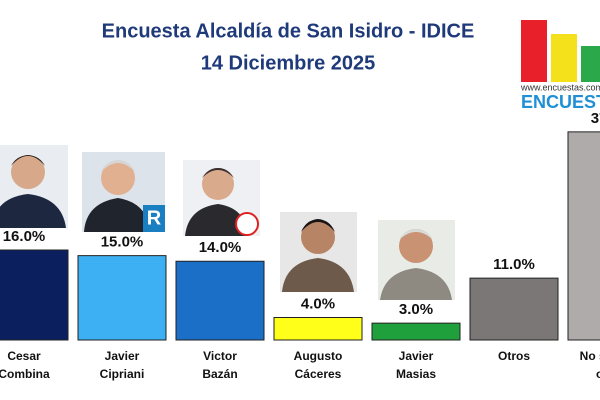  What do you see at coordinates (318, 303) in the screenshot?
I see `value-label: 4.0%` at bounding box center [318, 303].